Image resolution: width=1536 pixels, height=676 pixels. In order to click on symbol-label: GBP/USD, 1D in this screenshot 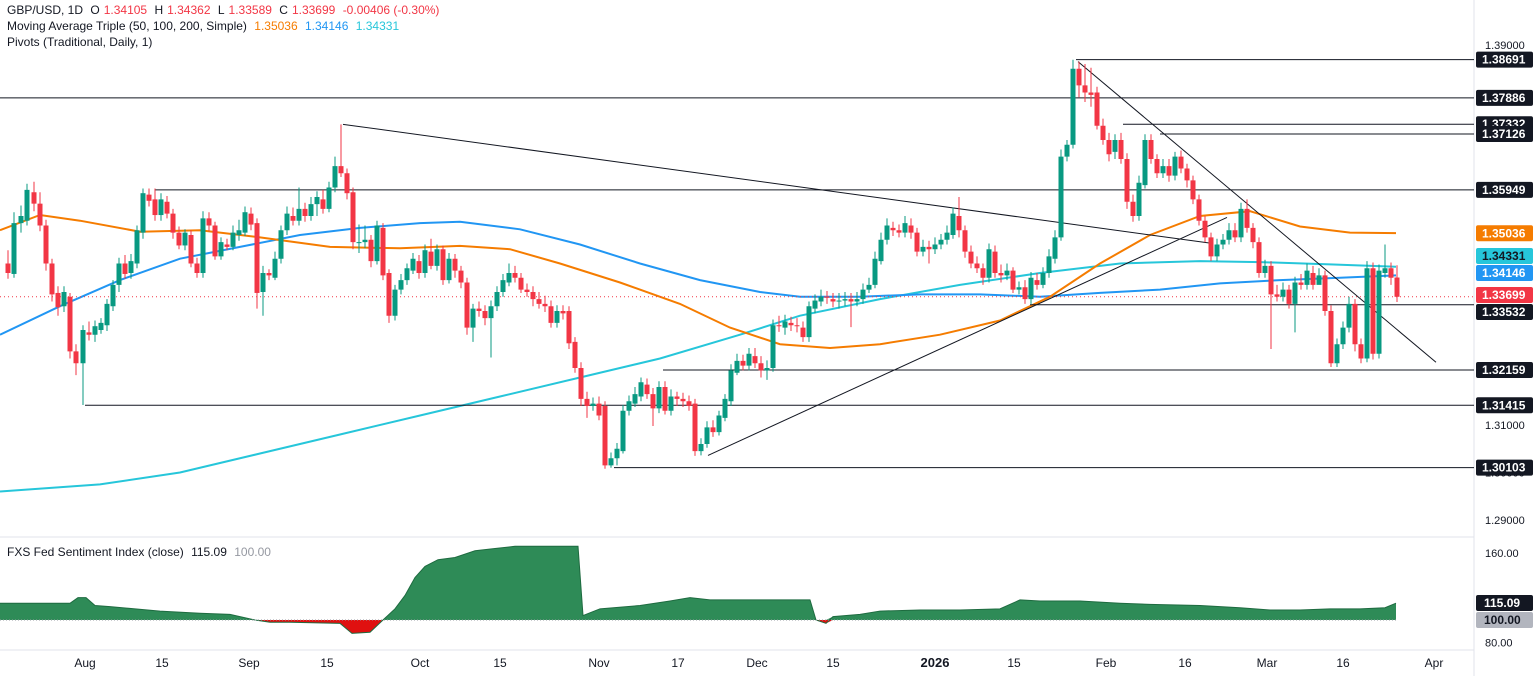, I will do `click(45, 10)`.